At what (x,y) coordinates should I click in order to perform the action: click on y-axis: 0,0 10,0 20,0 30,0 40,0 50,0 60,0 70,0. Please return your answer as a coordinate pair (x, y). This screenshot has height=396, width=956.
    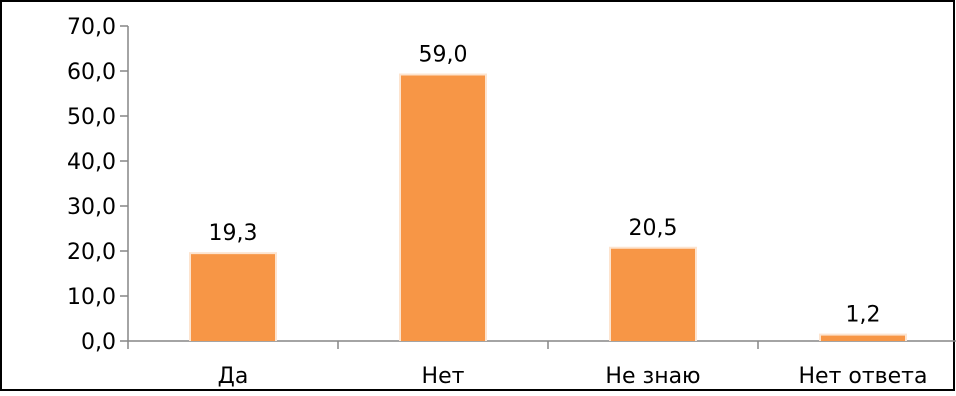
    Looking at the image, I should click on (98, 185).